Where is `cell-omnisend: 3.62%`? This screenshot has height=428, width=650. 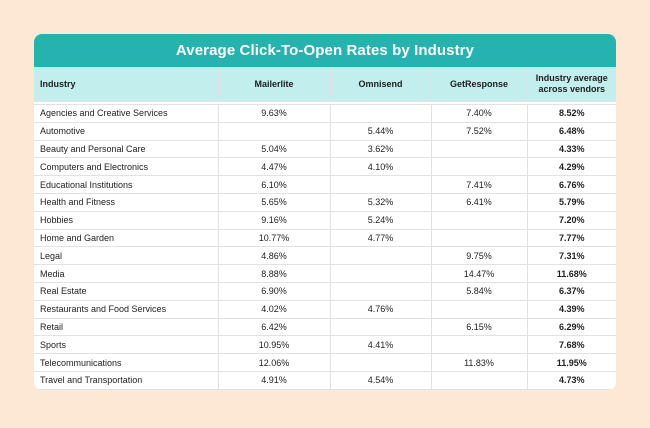 cell-omnisend: 3.62% is located at coordinates (380, 149).